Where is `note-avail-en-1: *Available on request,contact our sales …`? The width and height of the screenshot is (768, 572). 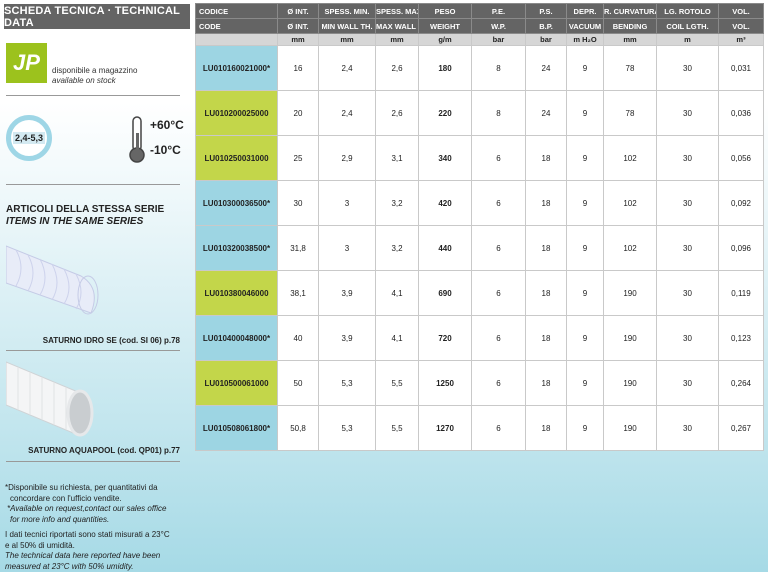 note-avail-en-1: *Available on request,contact our sales … is located at coordinates (87, 508).